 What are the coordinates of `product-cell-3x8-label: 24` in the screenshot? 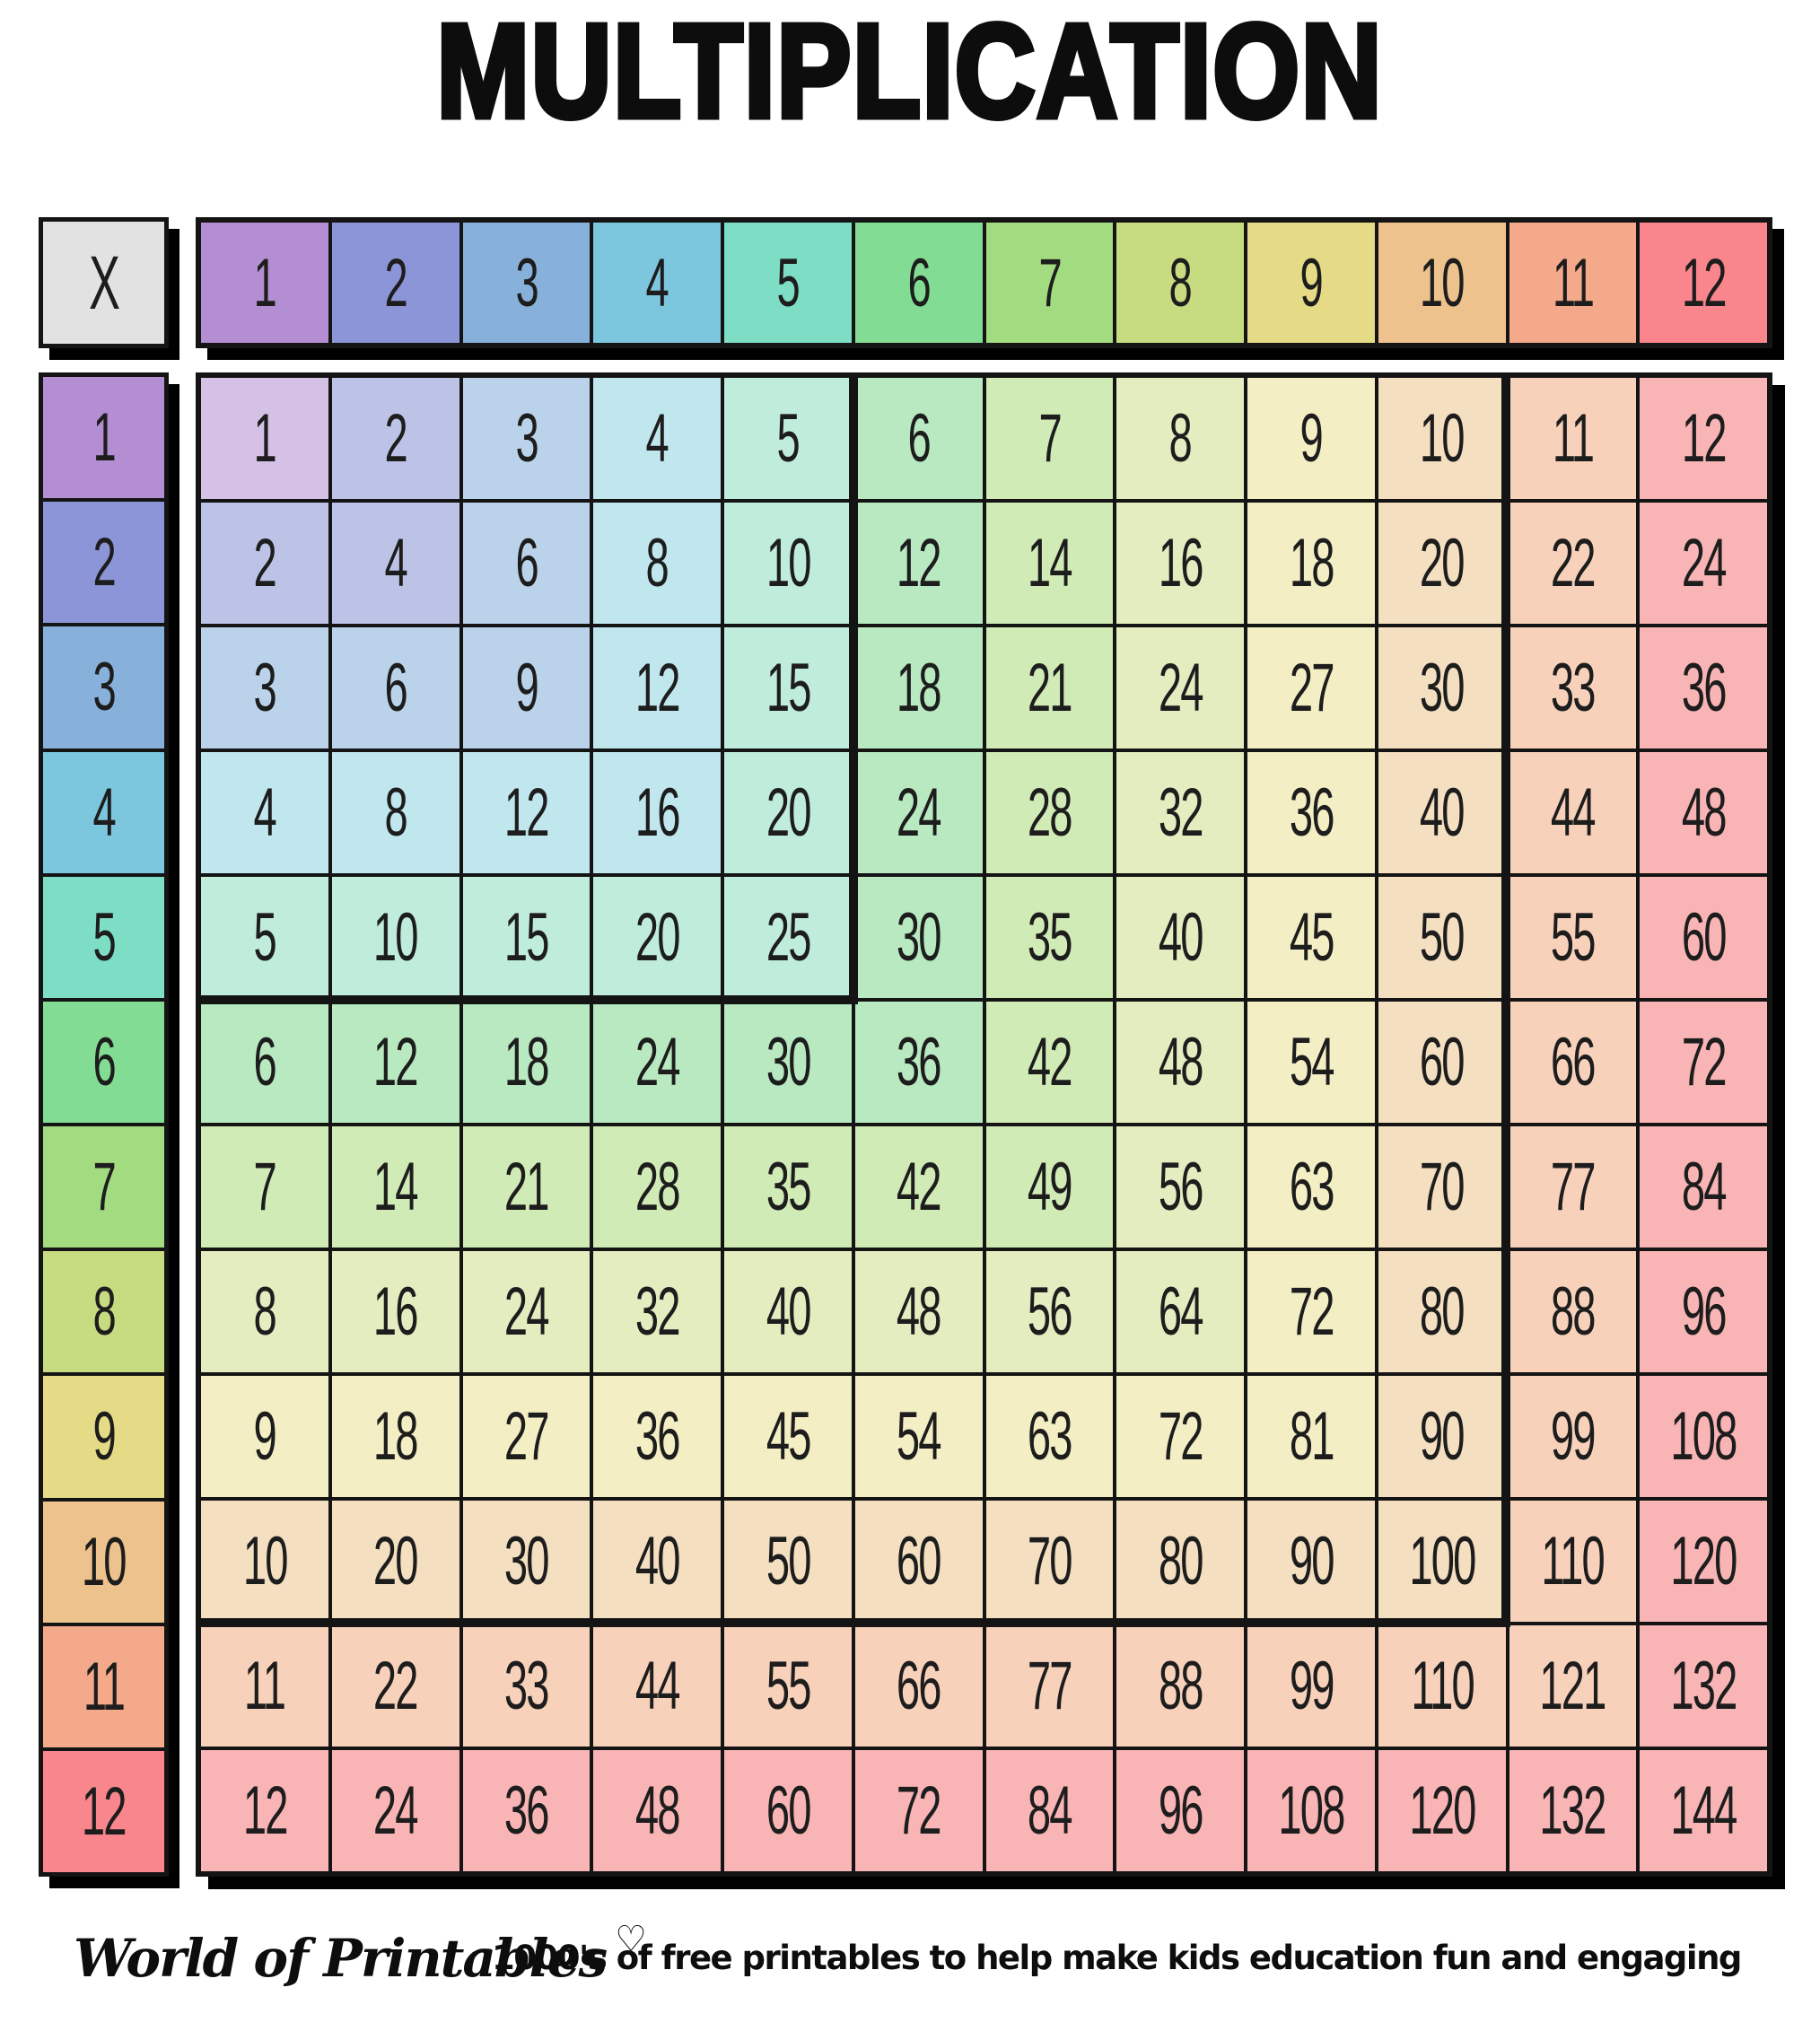 It's located at (1181, 688).